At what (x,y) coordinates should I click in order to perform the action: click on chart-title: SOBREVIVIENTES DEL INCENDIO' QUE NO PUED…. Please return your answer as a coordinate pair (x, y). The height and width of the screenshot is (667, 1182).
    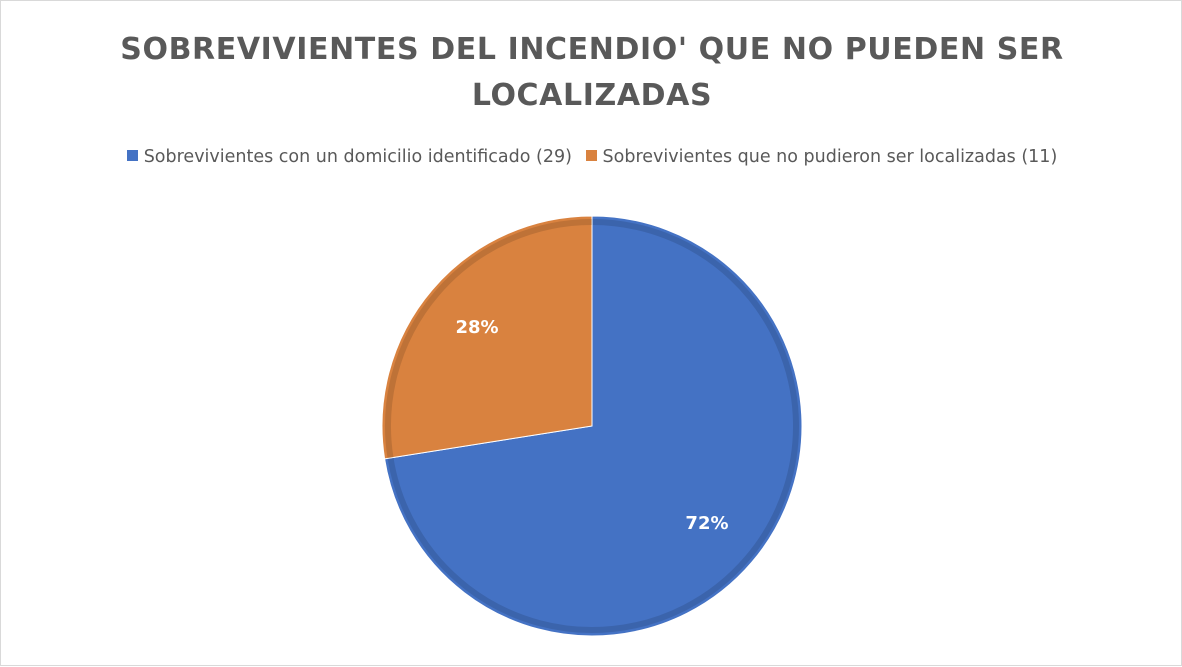
    Looking at the image, I should click on (592, 72).